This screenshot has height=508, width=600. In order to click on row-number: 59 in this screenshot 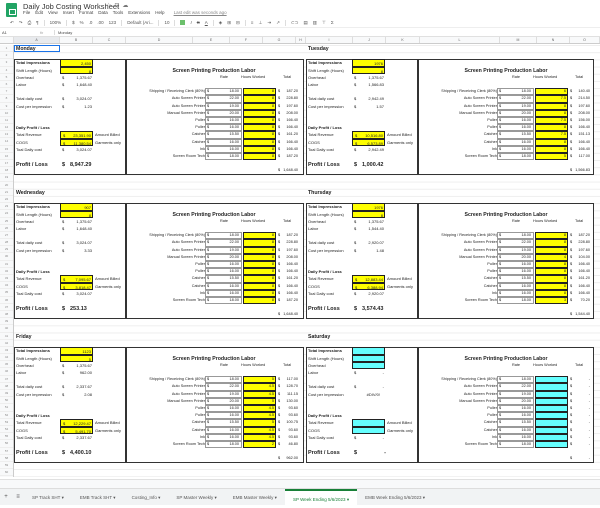, I will do `click(6, 466)`.